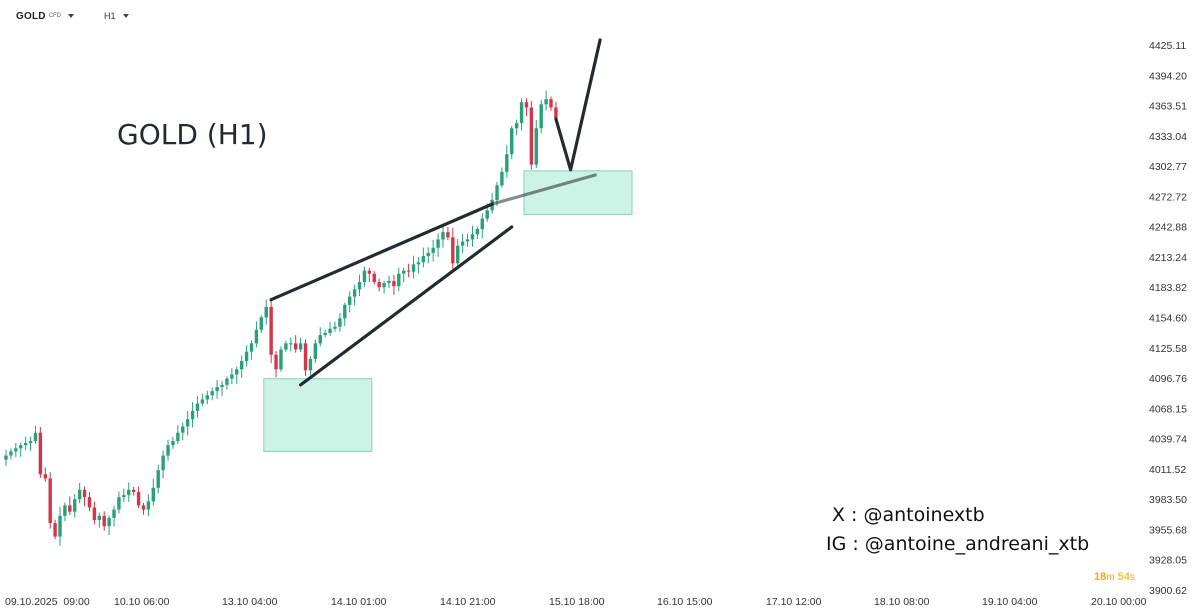 This screenshot has height=616, width=1200. Describe the element at coordinates (794, 602) in the screenshot. I see `x-tick-label: 17.10 12:00` at that location.